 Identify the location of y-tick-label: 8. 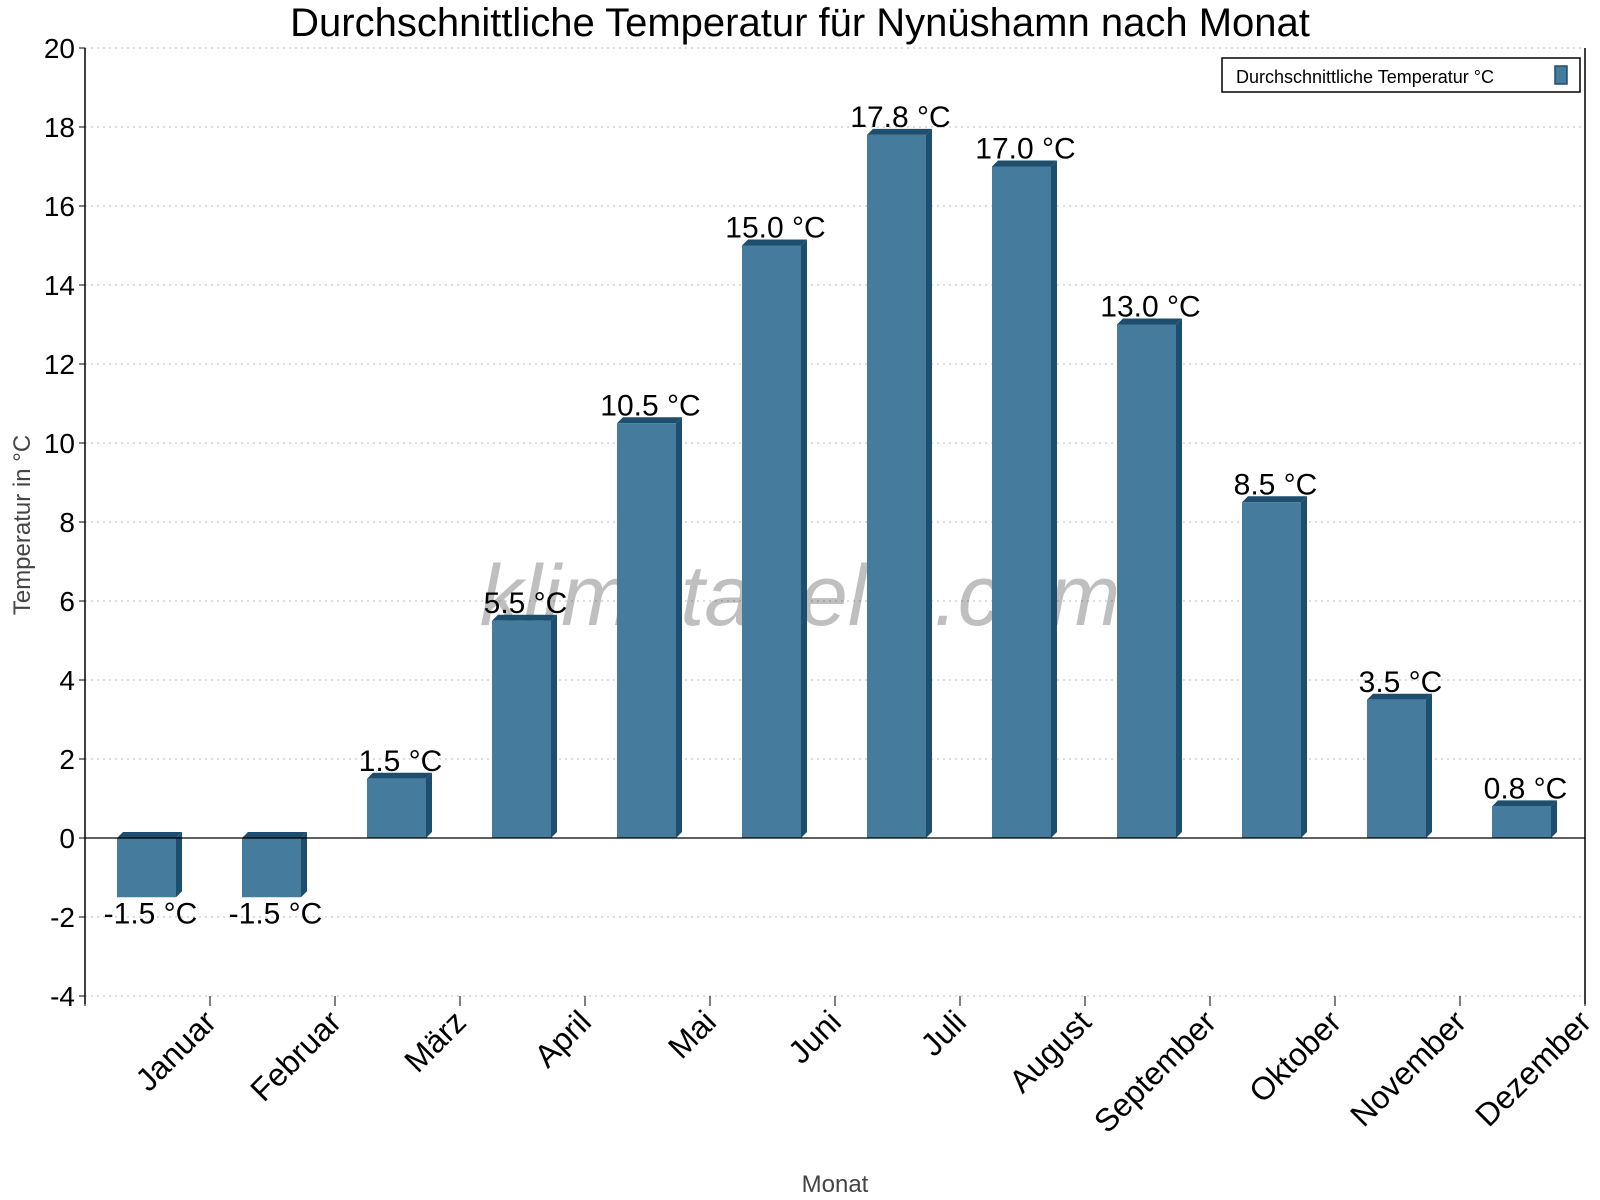
(67, 522).